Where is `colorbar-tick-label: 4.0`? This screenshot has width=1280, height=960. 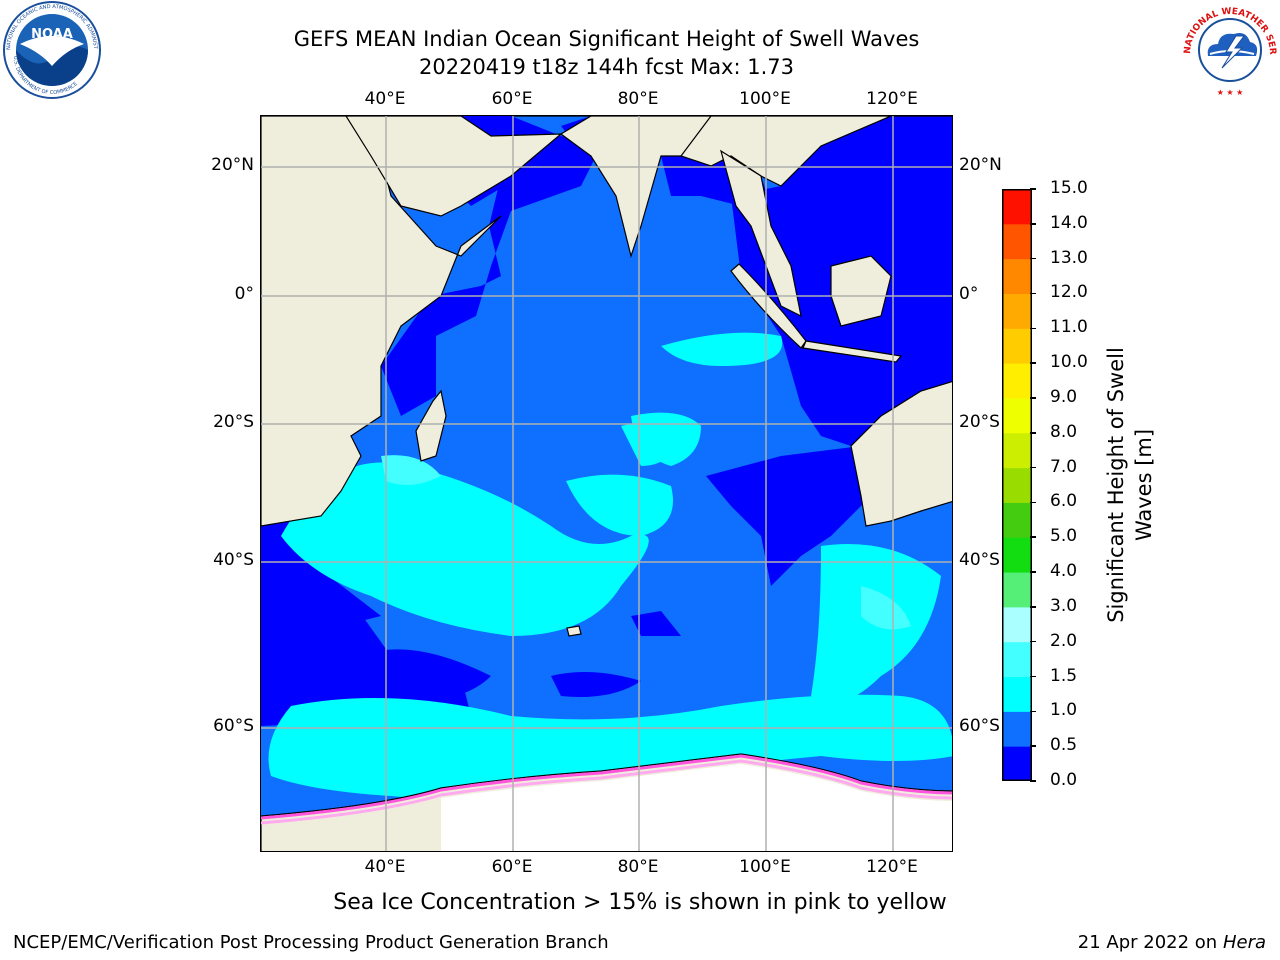
colorbar-tick-label: 4.0 is located at coordinates (1064, 571).